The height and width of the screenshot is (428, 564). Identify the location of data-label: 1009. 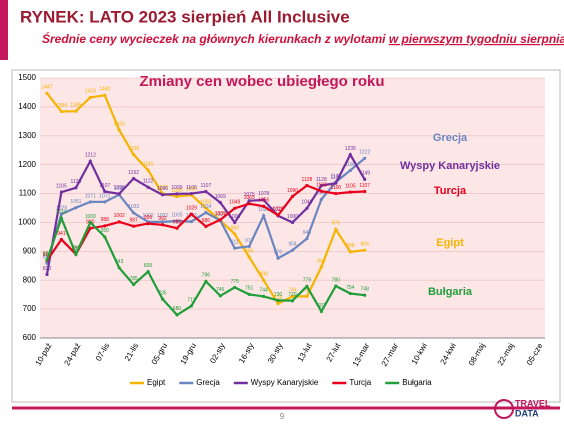
(220, 214).